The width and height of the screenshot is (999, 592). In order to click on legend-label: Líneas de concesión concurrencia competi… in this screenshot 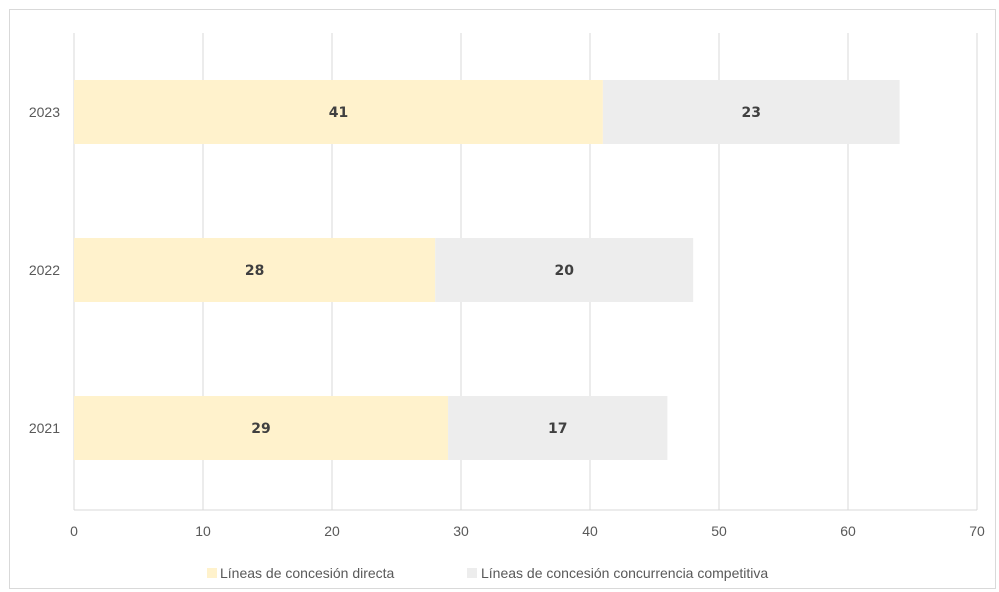, I will do `click(624, 573)`.